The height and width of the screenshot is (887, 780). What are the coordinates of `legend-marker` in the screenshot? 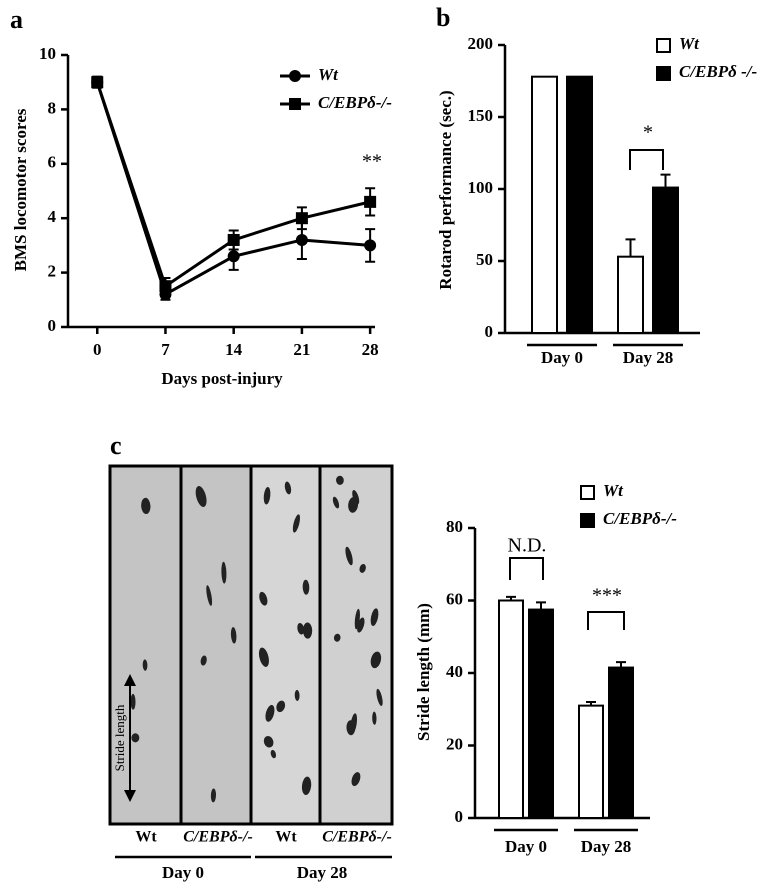 It's located at (295, 104).